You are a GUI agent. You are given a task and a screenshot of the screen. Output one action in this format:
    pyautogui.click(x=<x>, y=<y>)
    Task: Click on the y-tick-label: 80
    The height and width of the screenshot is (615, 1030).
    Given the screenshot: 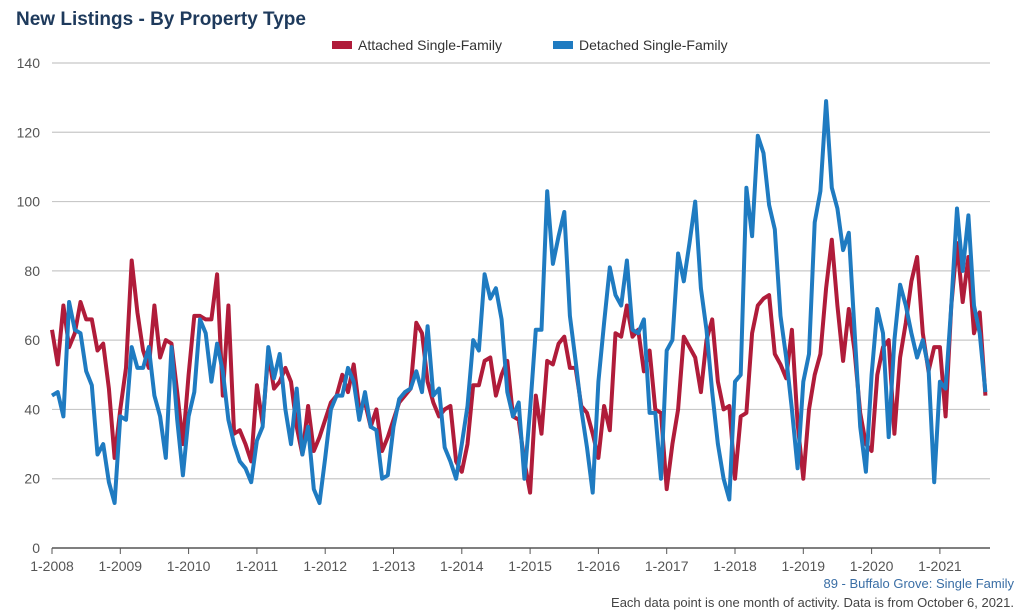 What is the action you would take?
    pyautogui.click(x=32, y=271)
    